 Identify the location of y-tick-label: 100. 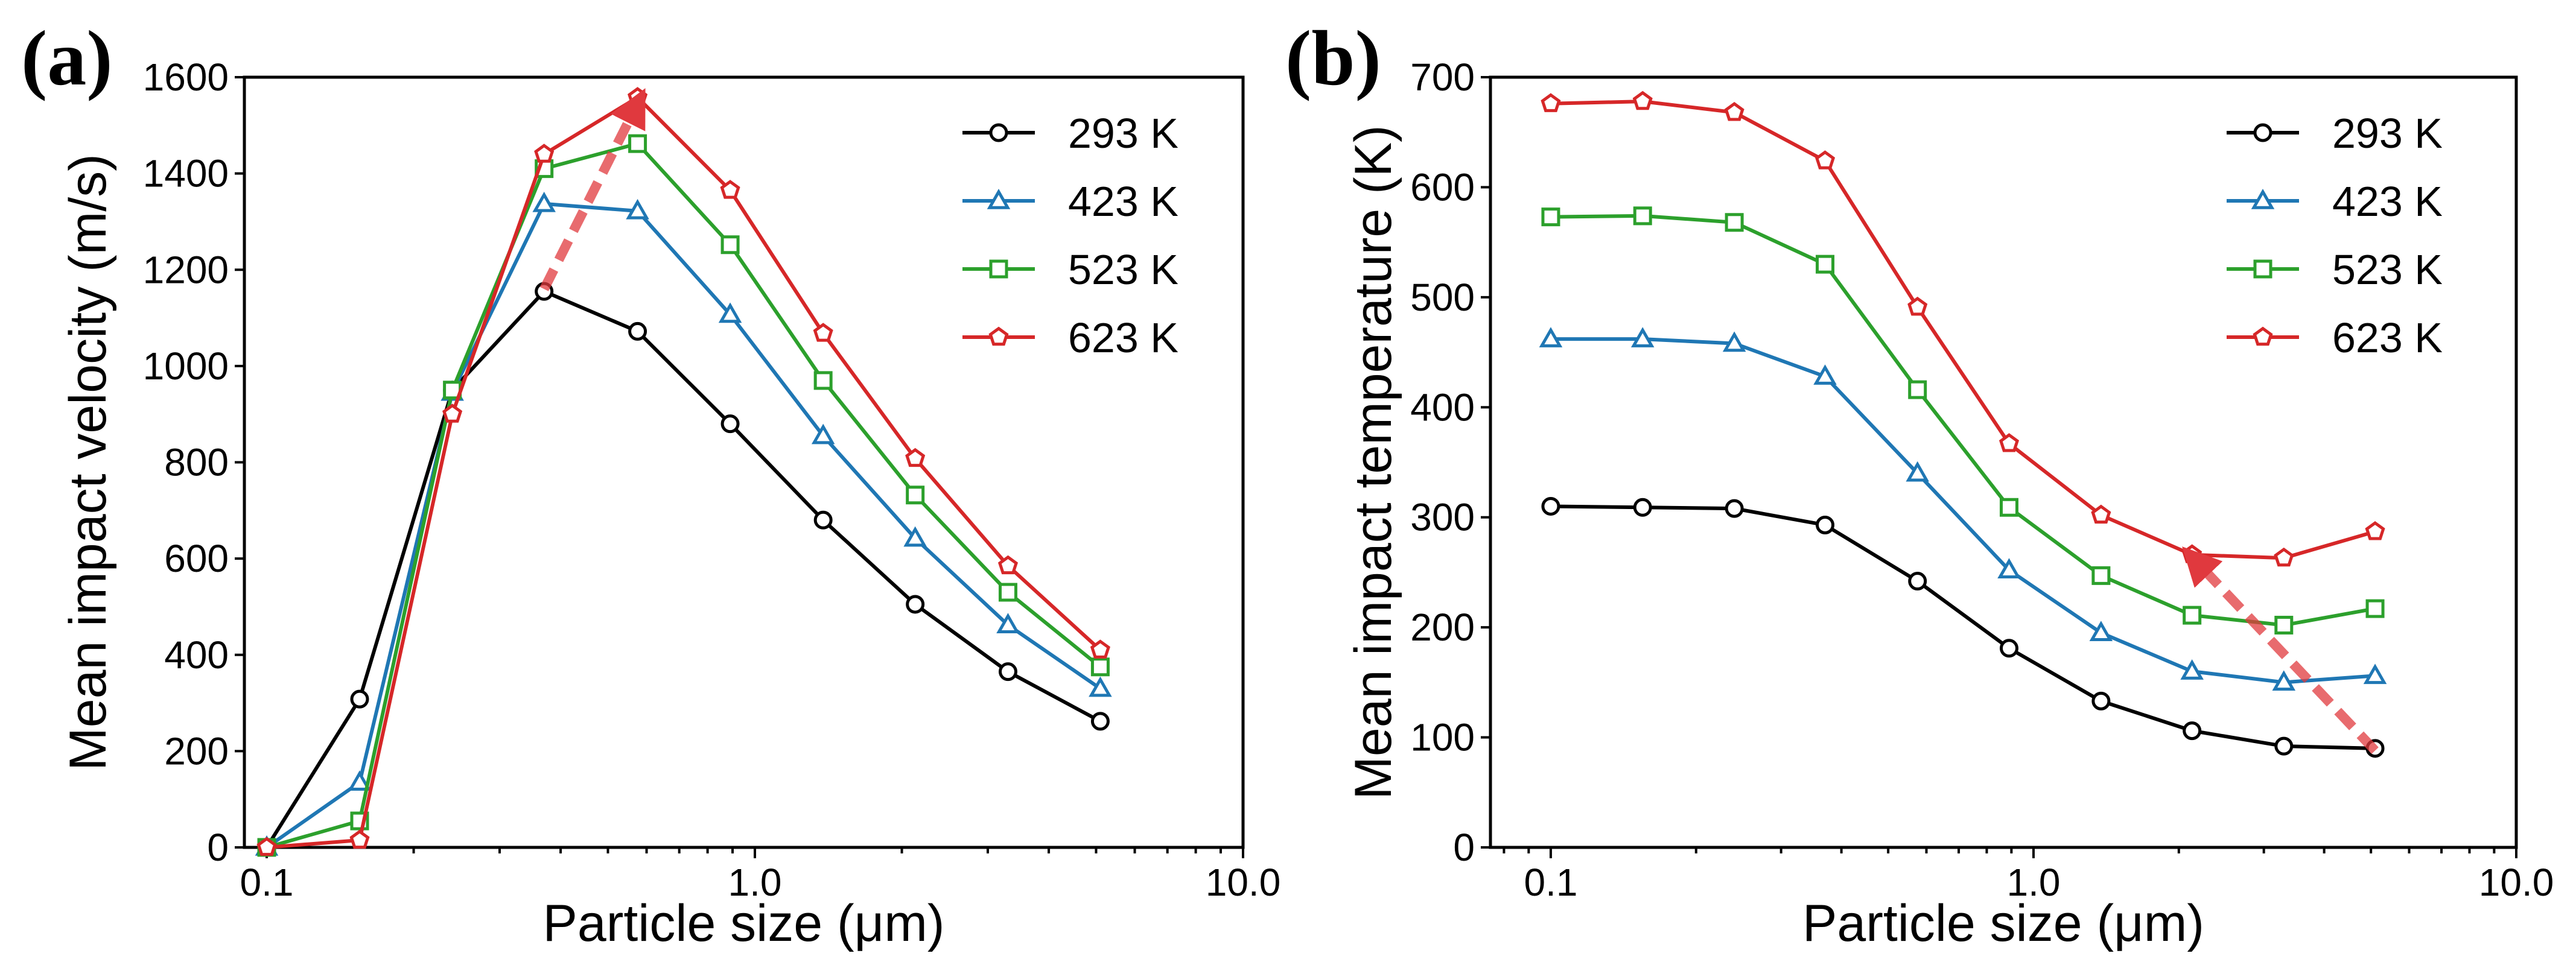
(1443, 737).